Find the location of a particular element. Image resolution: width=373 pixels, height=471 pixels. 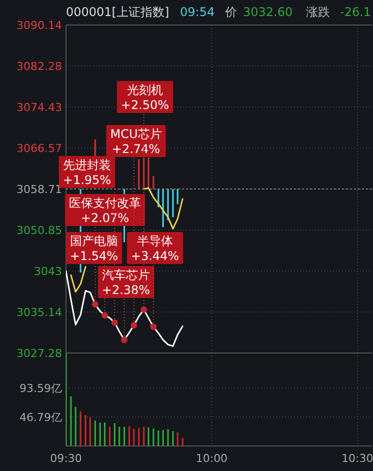

y-tick-label: 3050.85 is located at coordinates (39, 231).